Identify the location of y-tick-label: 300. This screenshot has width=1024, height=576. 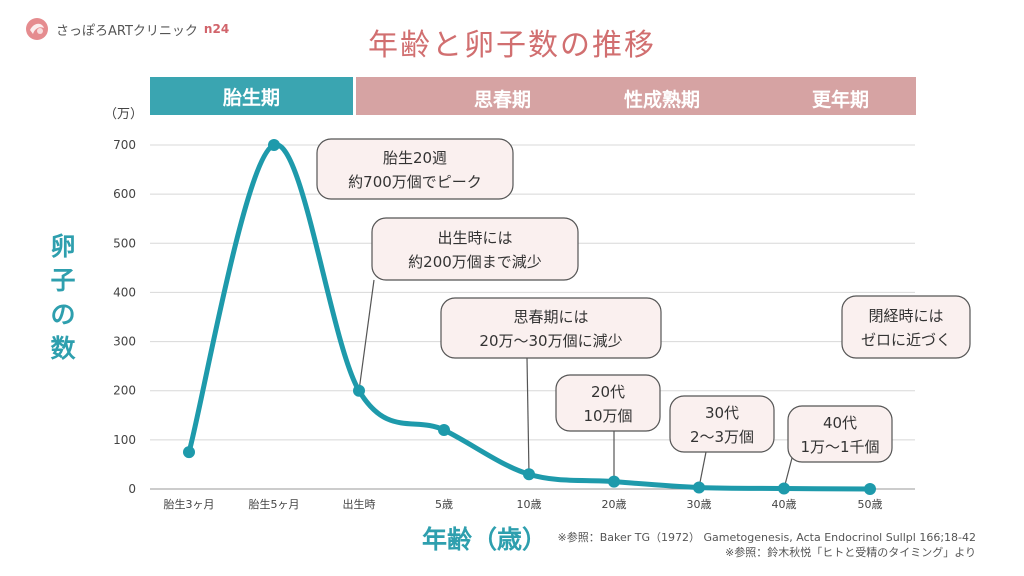
(124, 342).